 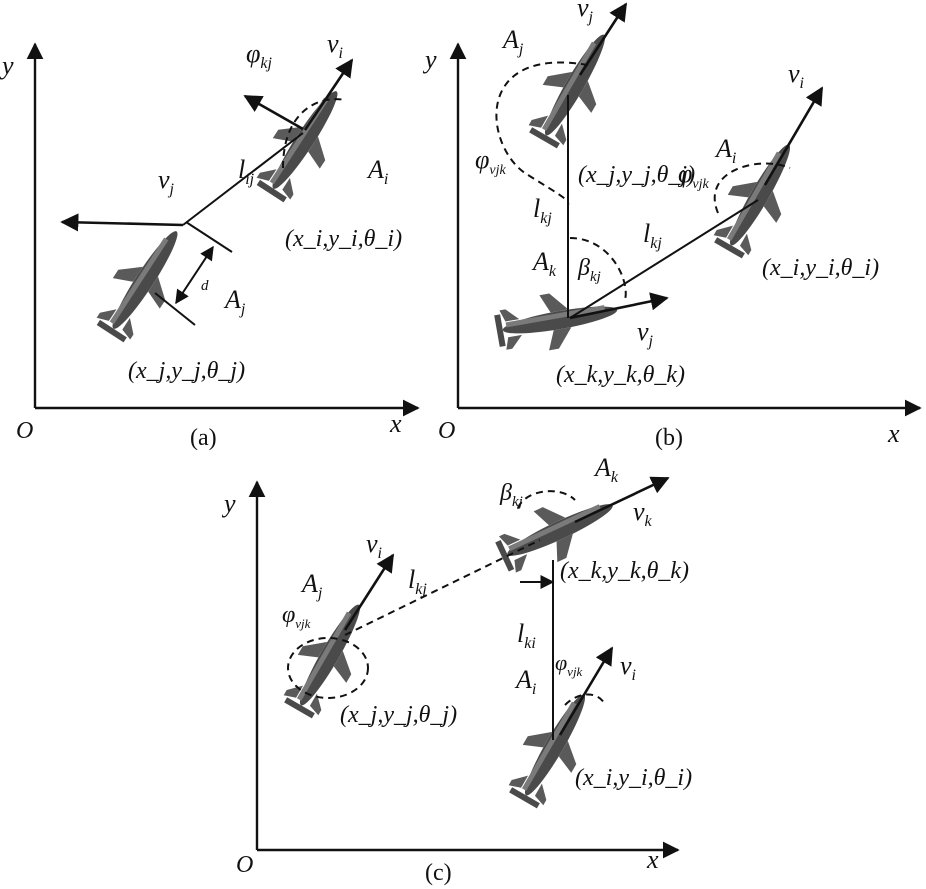 I want to click on a-l-ij-label: lij, so click(x=246, y=171).